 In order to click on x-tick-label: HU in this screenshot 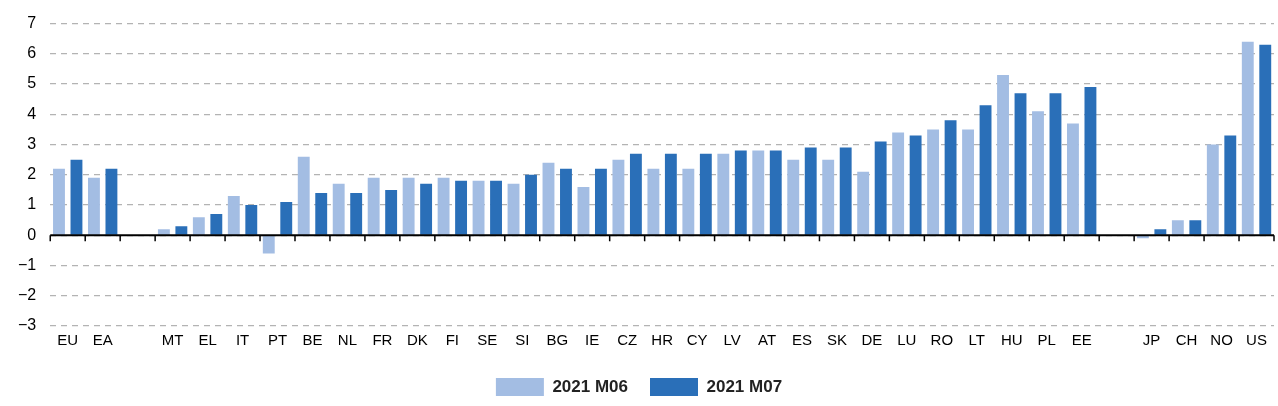, I will do `click(1011, 340)`.